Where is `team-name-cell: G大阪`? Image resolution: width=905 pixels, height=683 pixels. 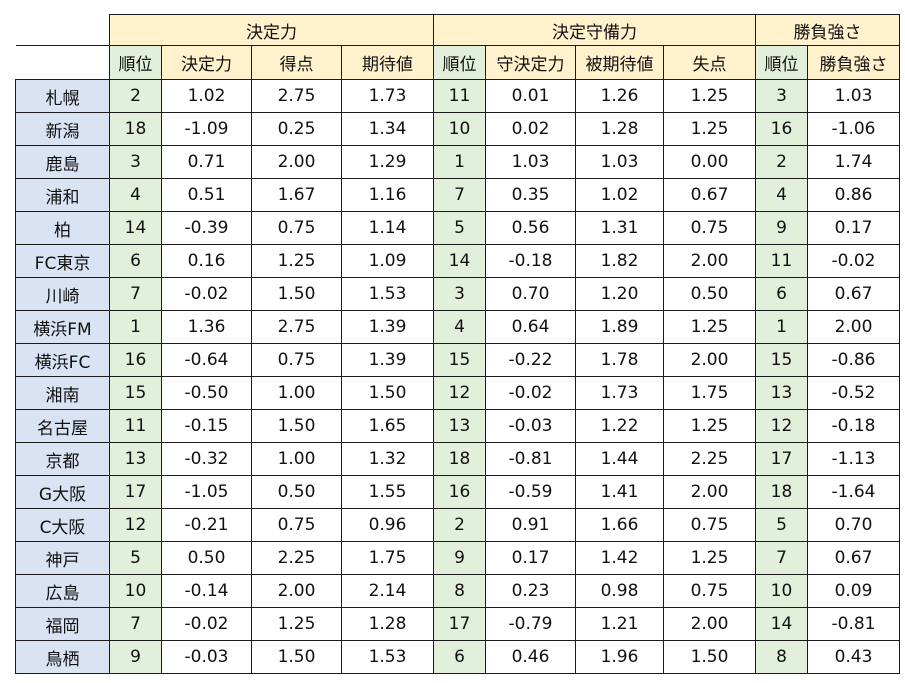
team-name-cell: G大阪 is located at coordinates (62, 492).